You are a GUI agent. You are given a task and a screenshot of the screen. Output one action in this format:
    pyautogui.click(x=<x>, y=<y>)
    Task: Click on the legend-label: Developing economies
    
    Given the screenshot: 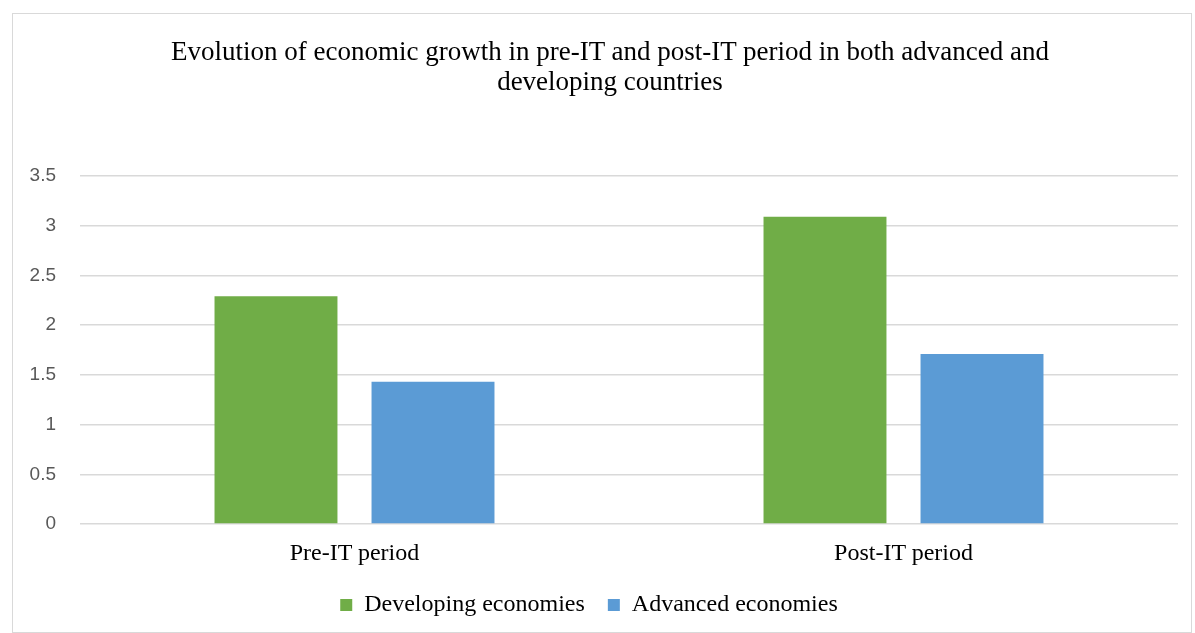 What is the action you would take?
    pyautogui.click(x=474, y=603)
    